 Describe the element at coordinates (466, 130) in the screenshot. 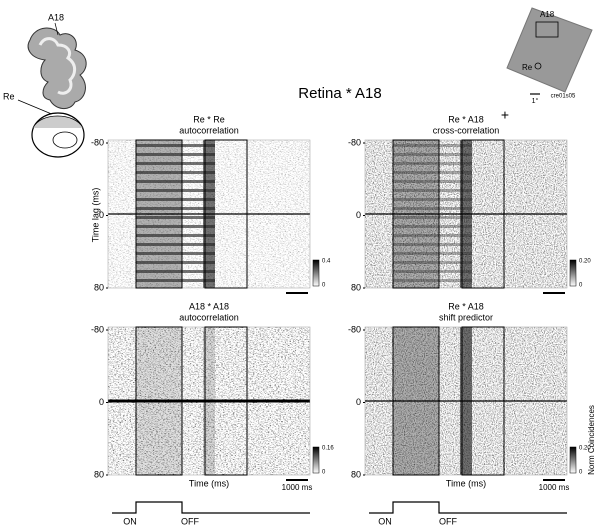

I see `panel-subtitle: cross-correlation` at that location.